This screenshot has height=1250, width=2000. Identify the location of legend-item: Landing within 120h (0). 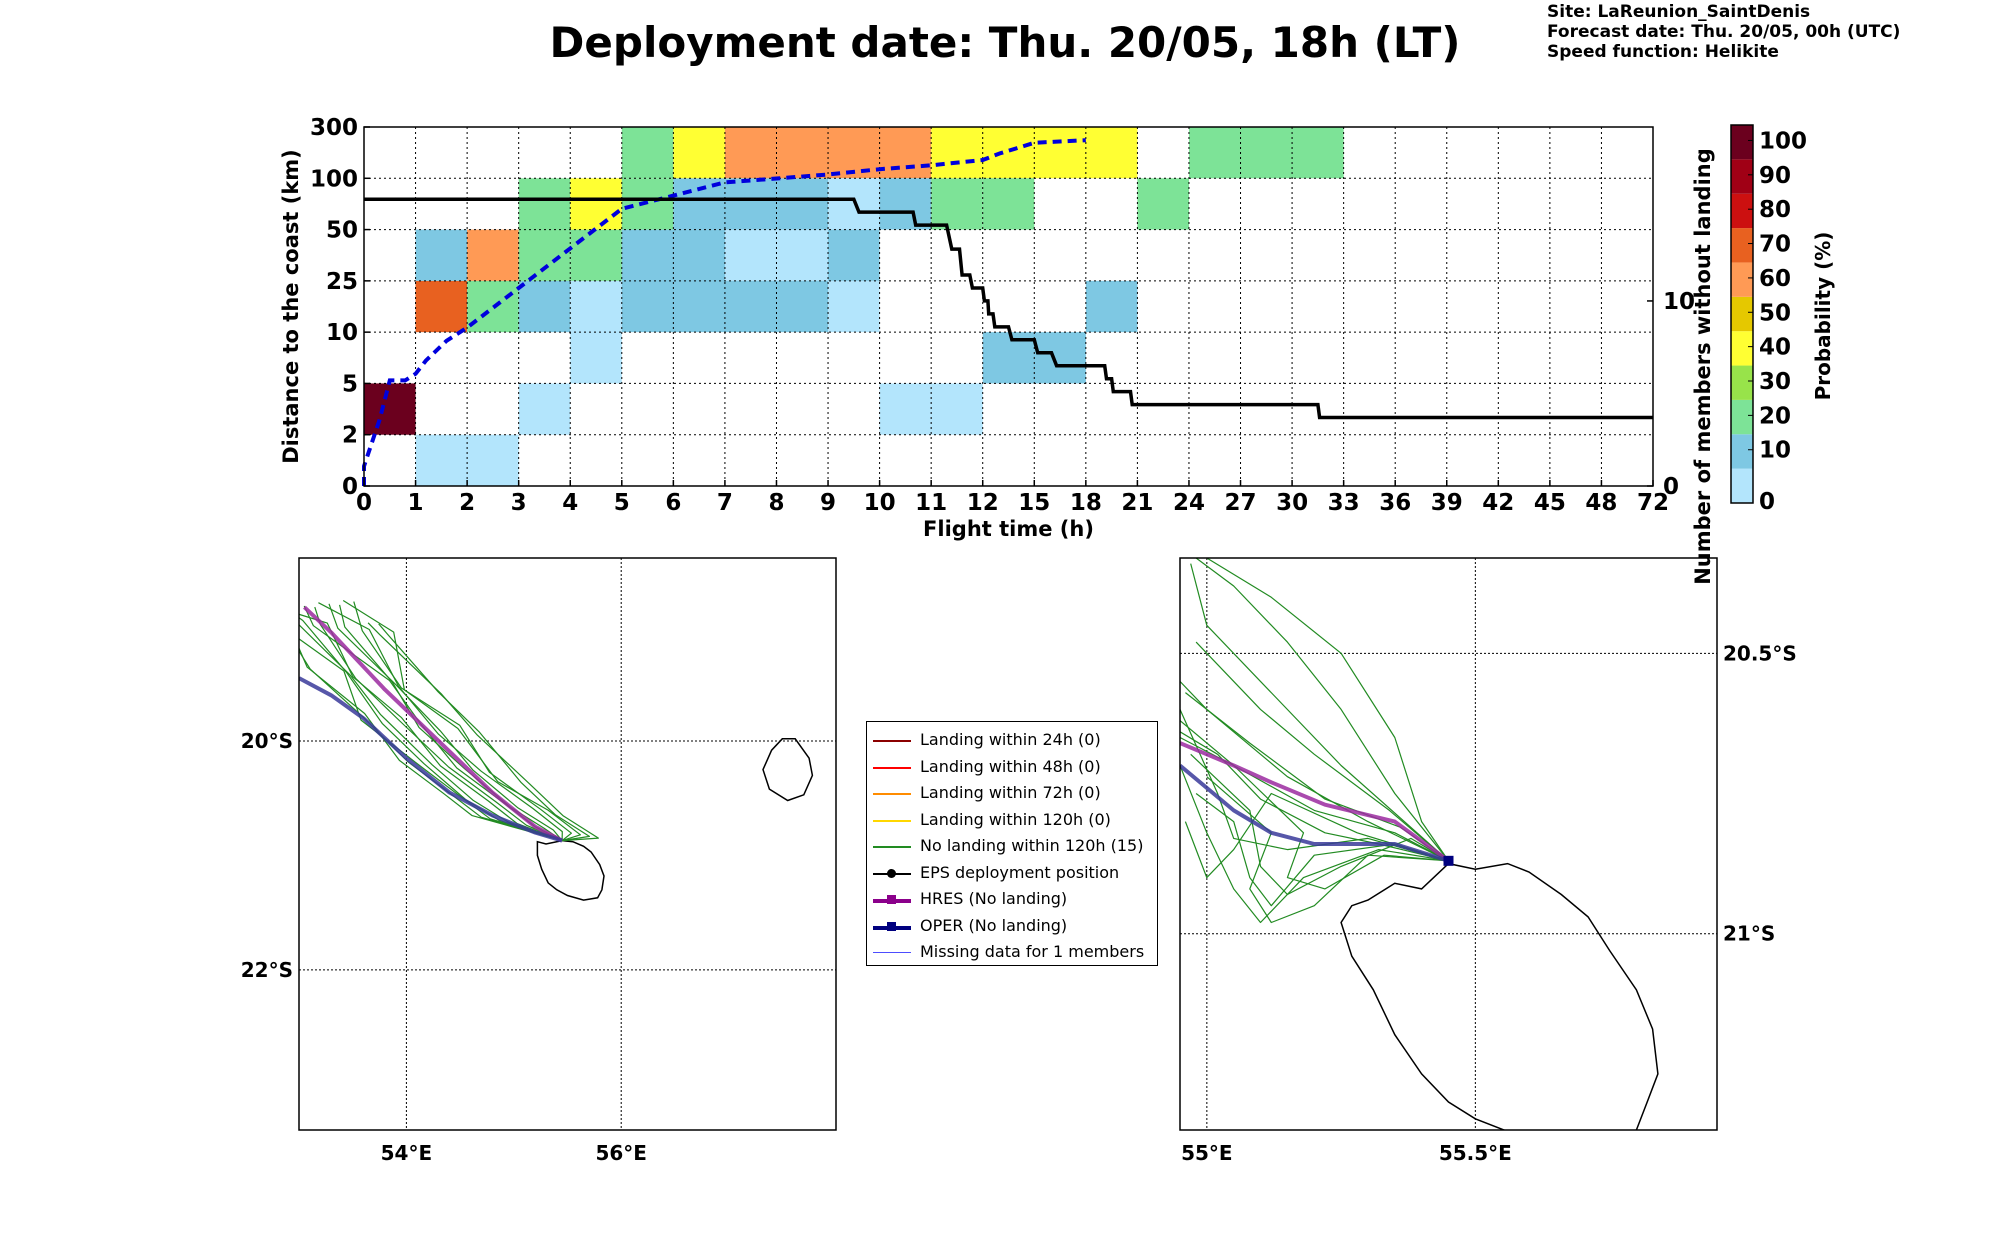
(1012, 821).